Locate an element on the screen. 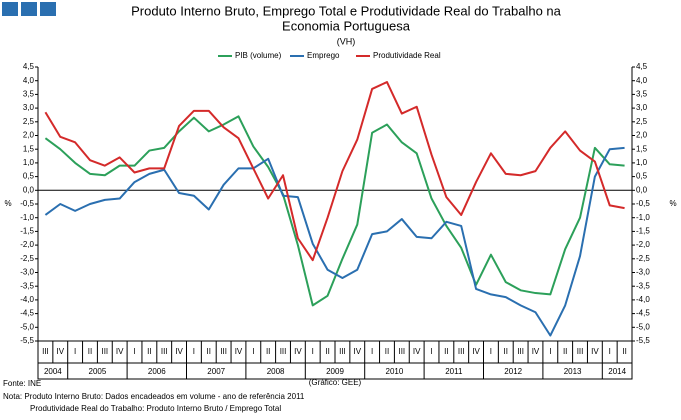  chart-title: Economia Portuguesa is located at coordinates (346, 25).